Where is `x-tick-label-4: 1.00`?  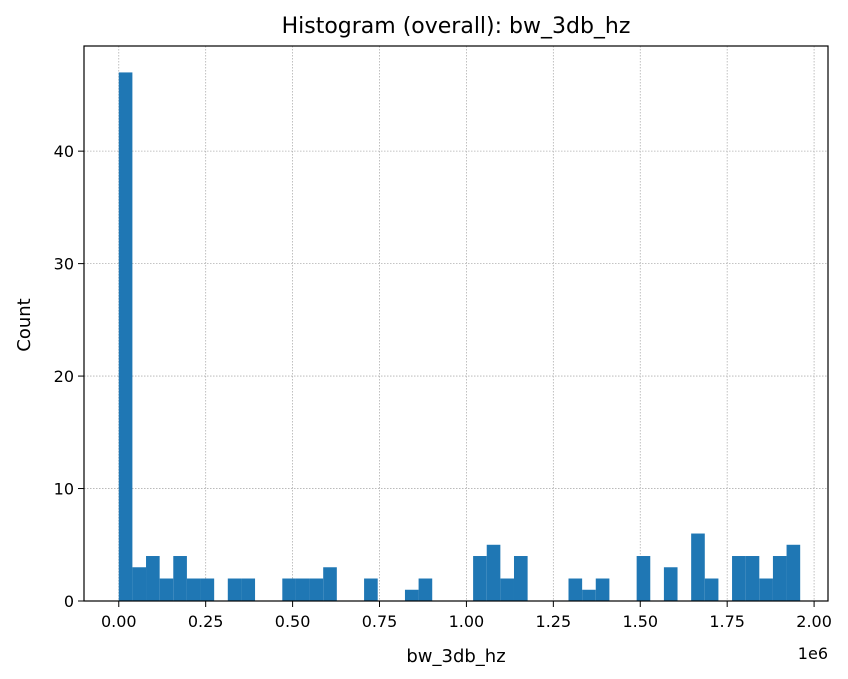 x-tick-label-4: 1.00 is located at coordinates (467, 621).